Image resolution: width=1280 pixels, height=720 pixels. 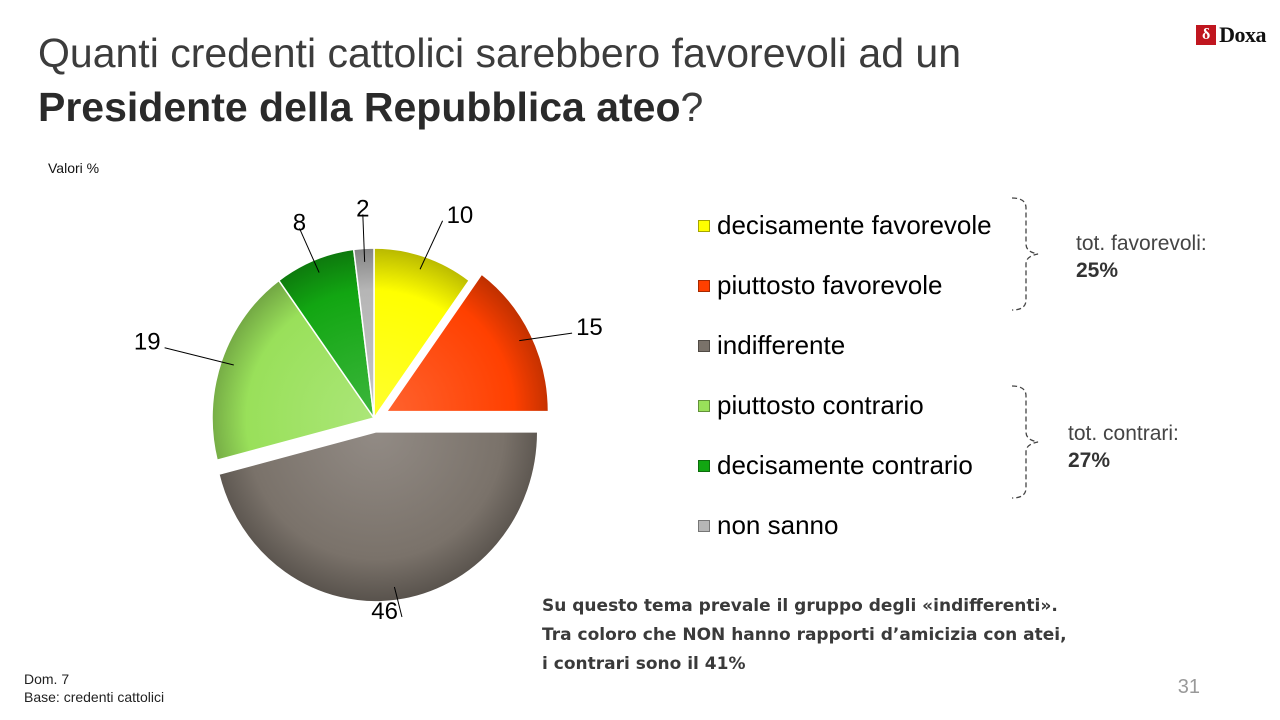 What do you see at coordinates (94, 697) in the screenshot?
I see `footer-base: Base: credenti cattolici` at bounding box center [94, 697].